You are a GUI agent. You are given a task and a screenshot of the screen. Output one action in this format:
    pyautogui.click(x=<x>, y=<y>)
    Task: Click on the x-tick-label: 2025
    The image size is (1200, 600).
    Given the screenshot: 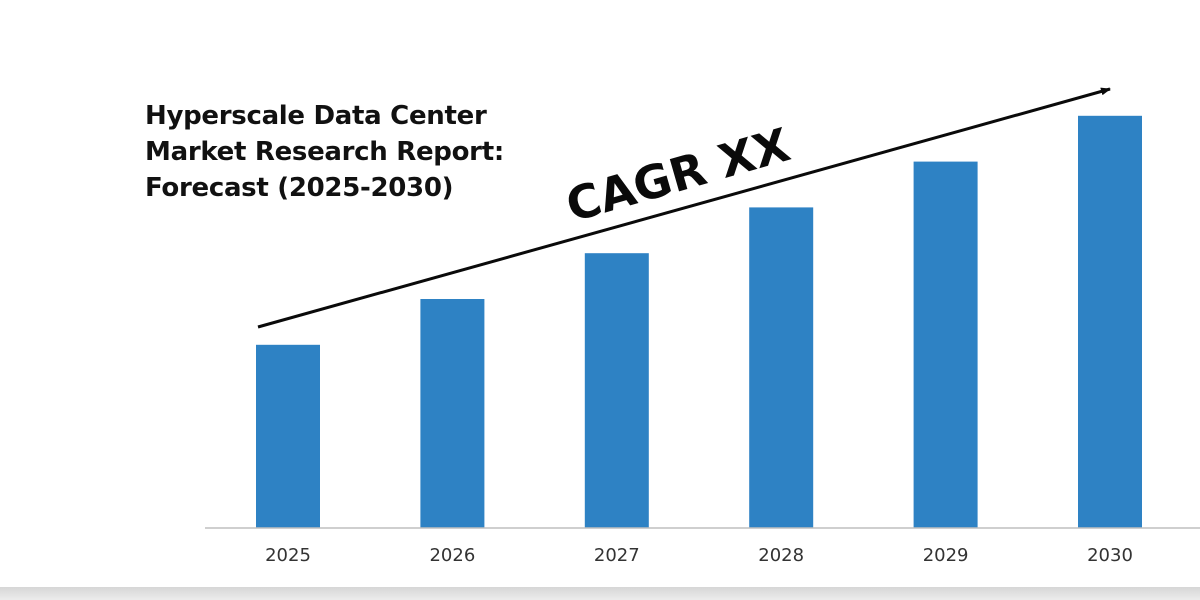 What is the action you would take?
    pyautogui.click(x=288, y=555)
    